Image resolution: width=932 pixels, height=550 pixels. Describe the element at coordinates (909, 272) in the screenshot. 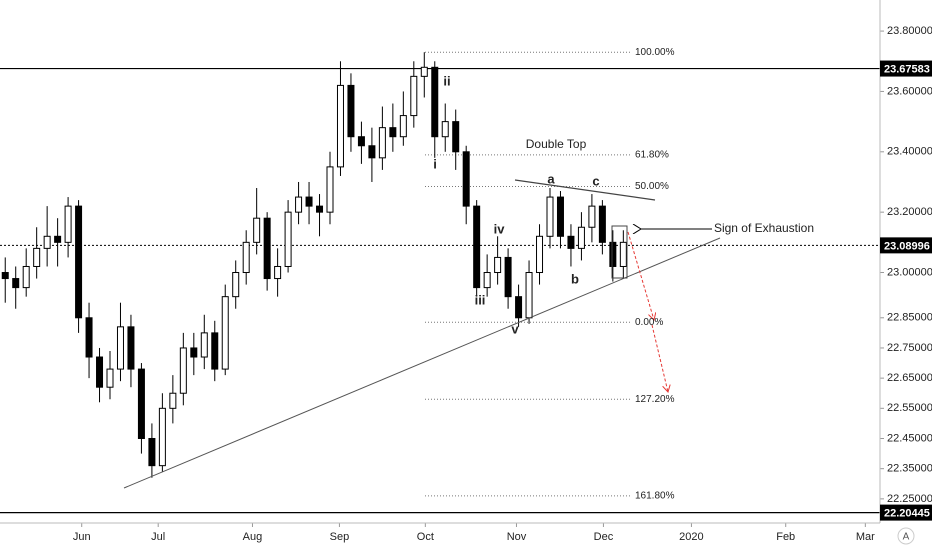

I see `y-tick-label: 23.00000` at that location.